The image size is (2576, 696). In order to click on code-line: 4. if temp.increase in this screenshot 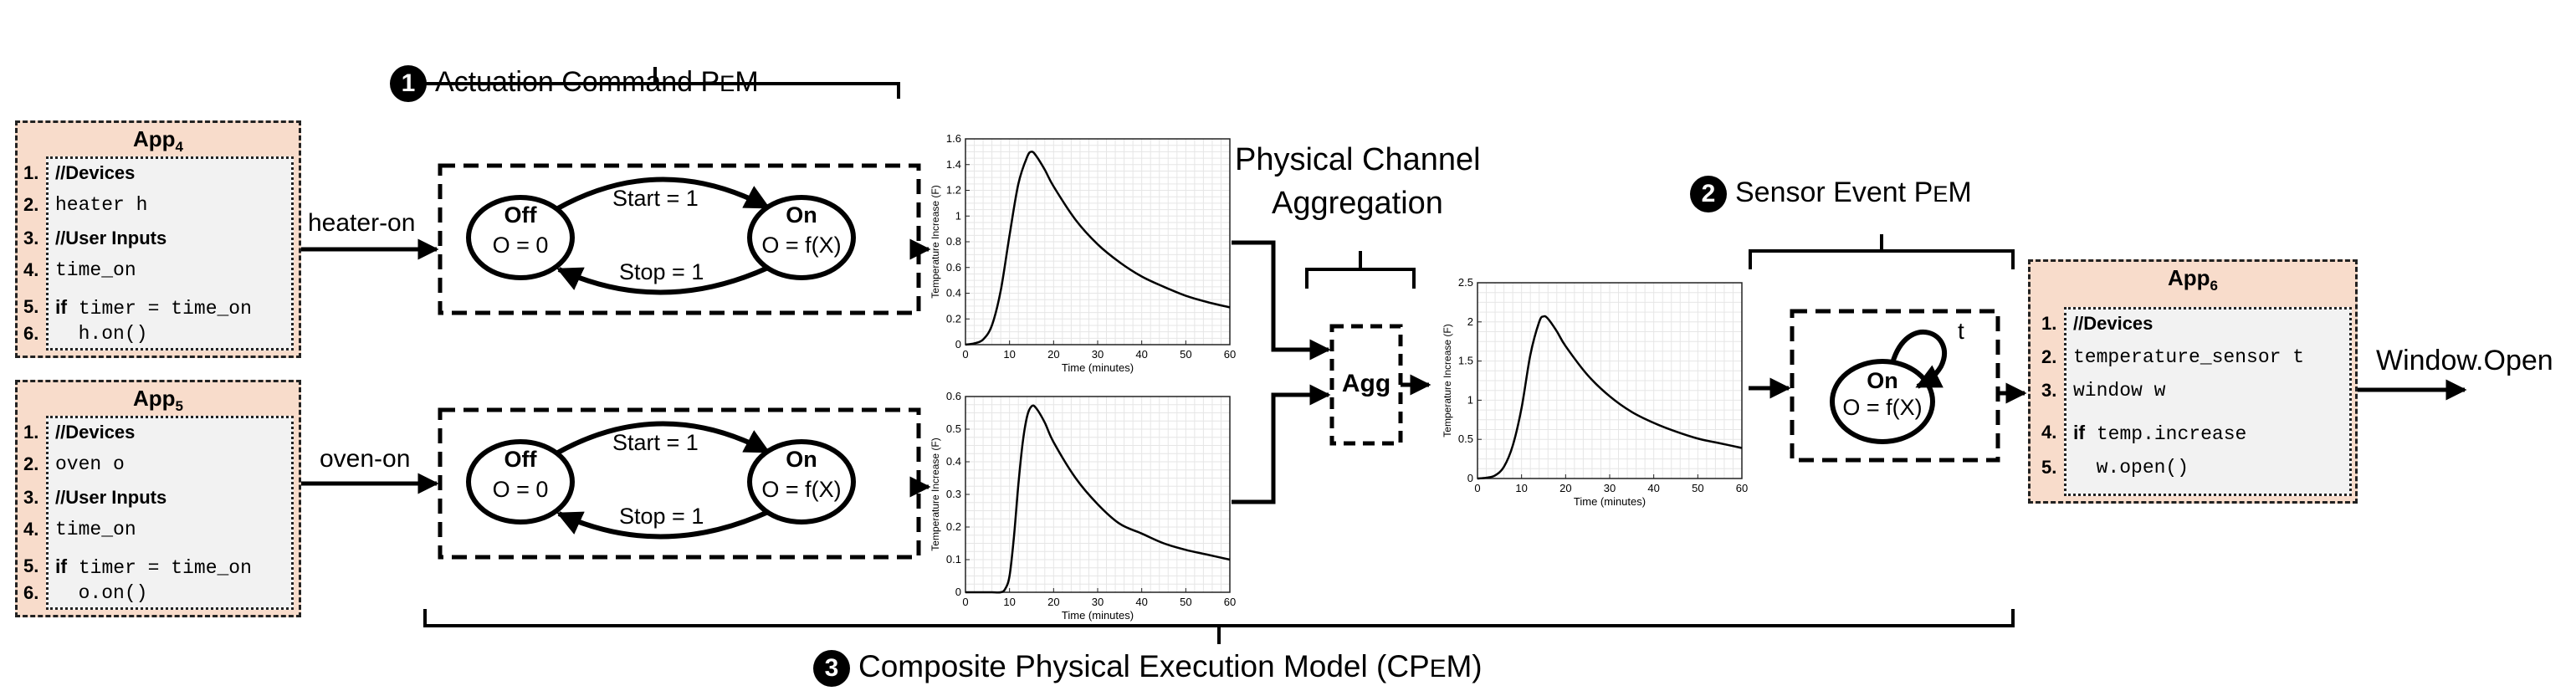, I will do `click(2144, 434)`.